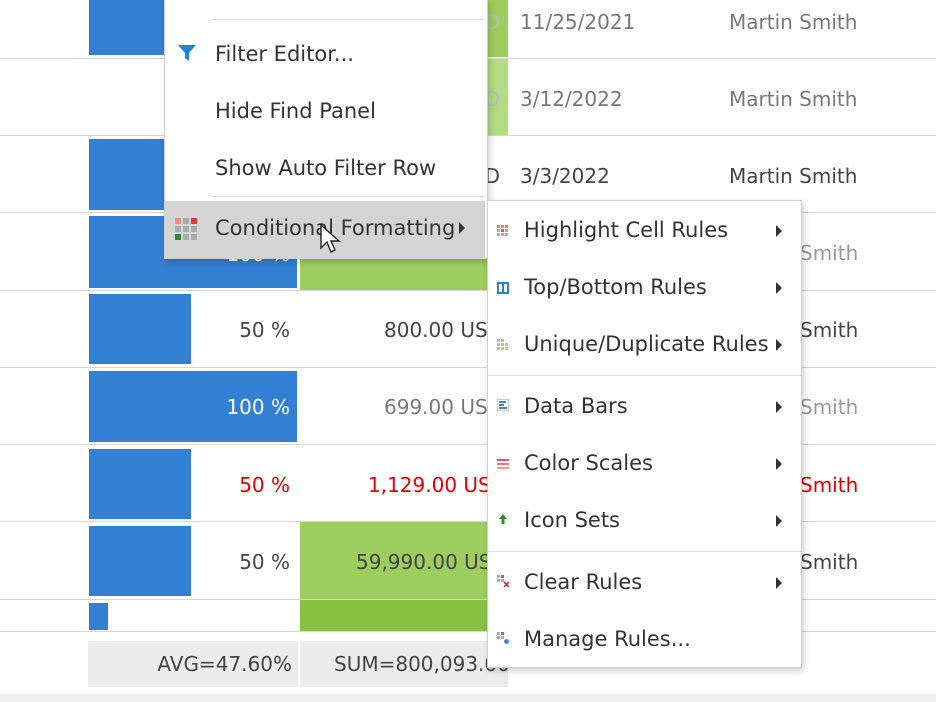  What do you see at coordinates (583, 582) in the screenshot?
I see `menu-item-label: Clear Rules` at bounding box center [583, 582].